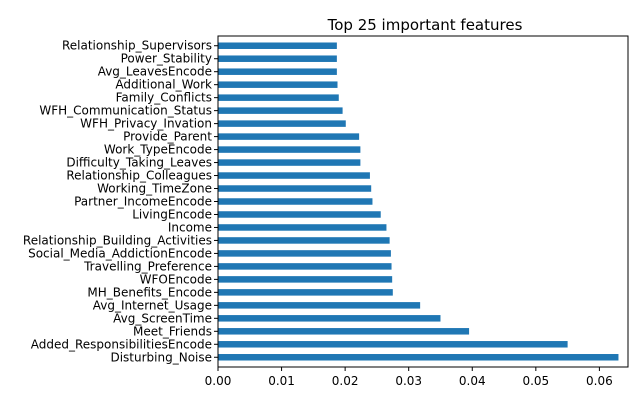  What do you see at coordinates (599, 381) in the screenshot?
I see `x-tick-label: 0.06` at bounding box center [599, 381].